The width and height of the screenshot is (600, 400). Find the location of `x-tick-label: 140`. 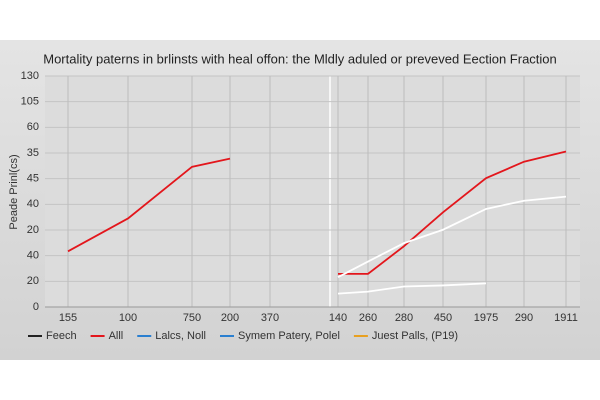

x-tick-label: 140 is located at coordinates (338, 318).